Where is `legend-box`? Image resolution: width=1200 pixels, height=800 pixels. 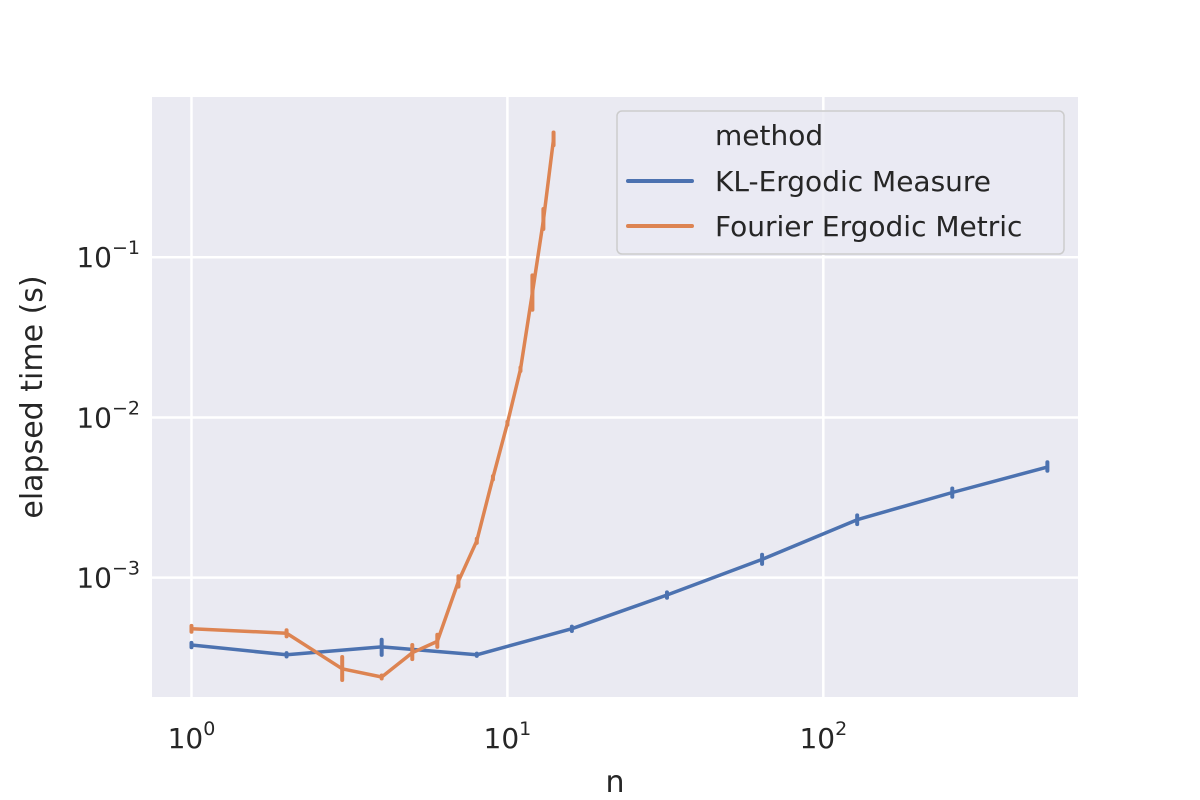
legend-box is located at coordinates (840, 182).